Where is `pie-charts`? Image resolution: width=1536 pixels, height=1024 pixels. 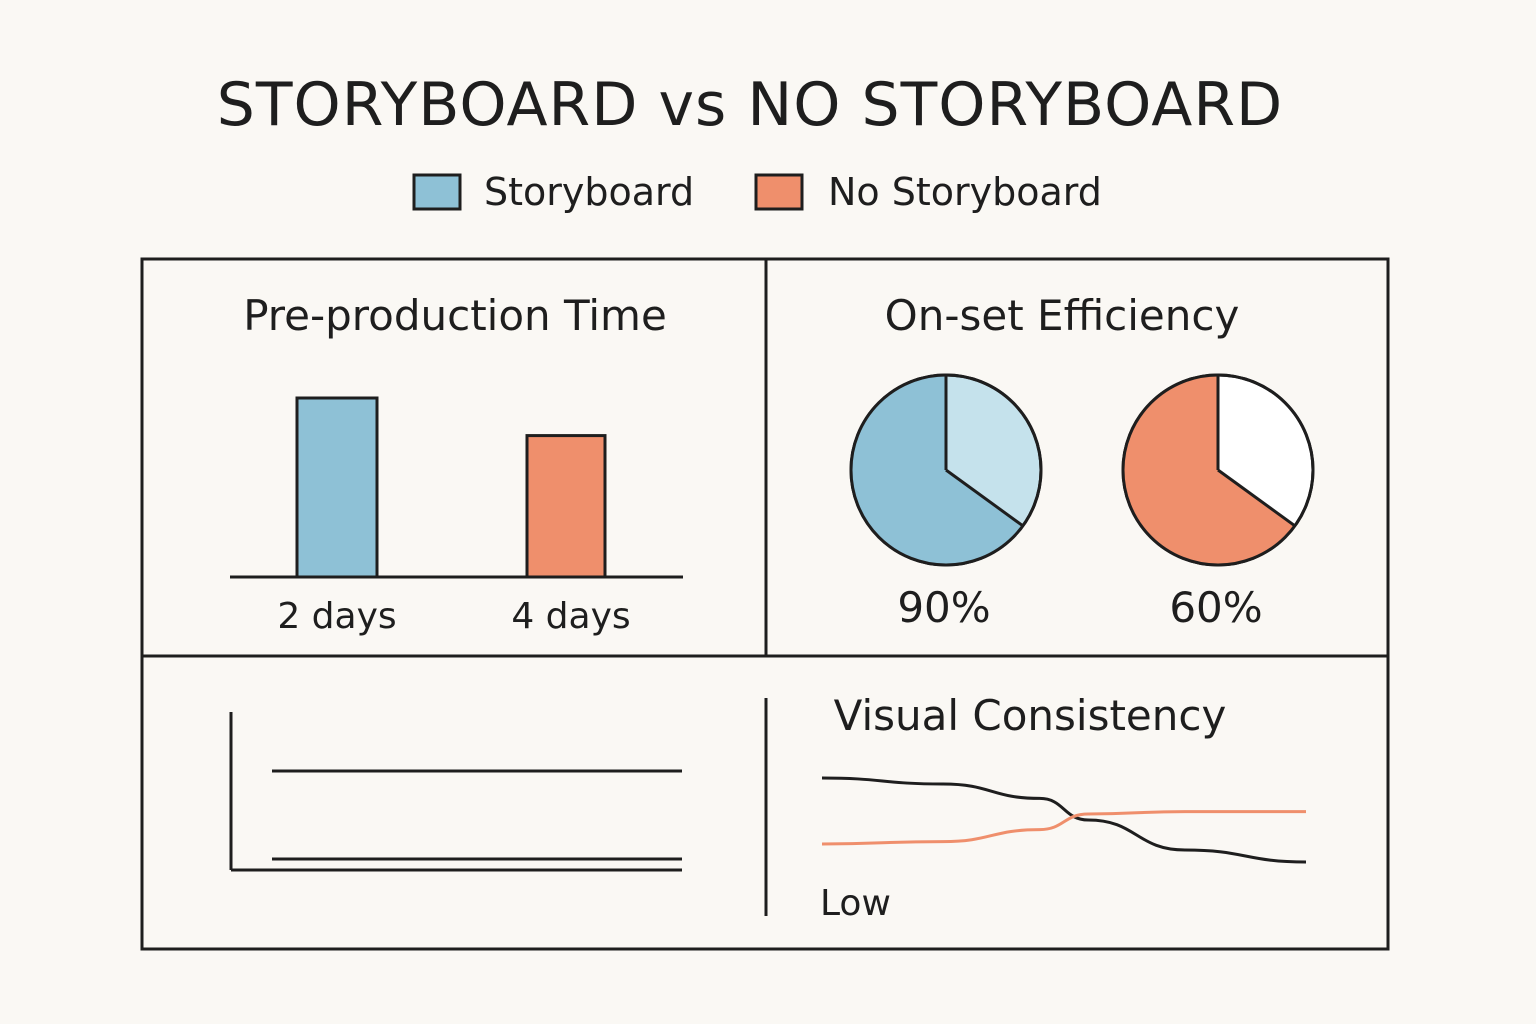 pie-charts is located at coordinates (1082, 470).